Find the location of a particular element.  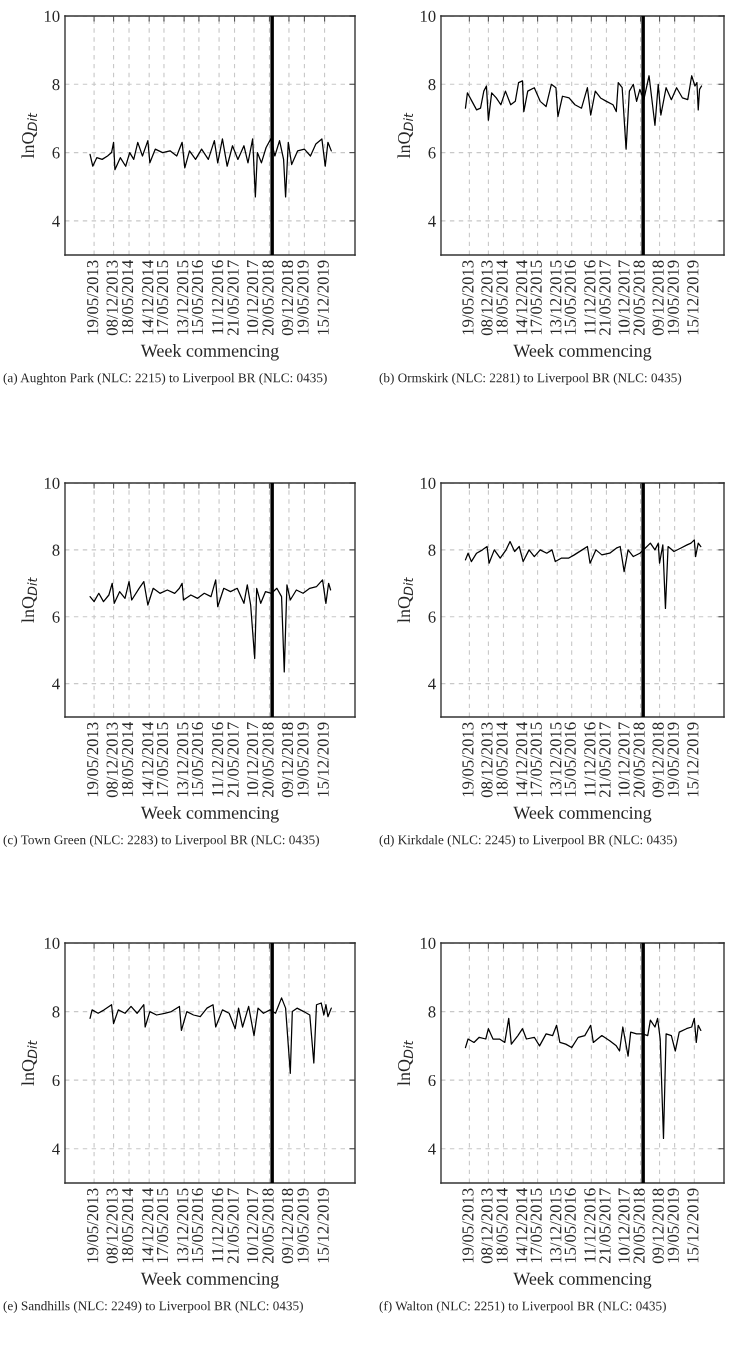

text: (f) Walton (NLC: 2251) to Liverpool BR (NLC: 0435) is located at coordinates (522, 1307).